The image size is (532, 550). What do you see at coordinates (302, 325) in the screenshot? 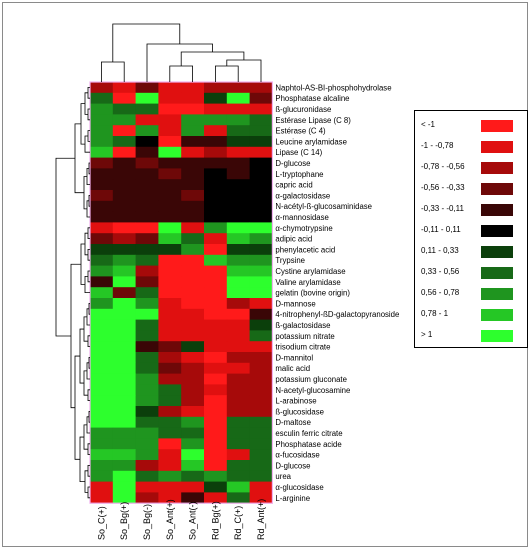
I see `row-label: ß-galactosidase` at bounding box center [302, 325].